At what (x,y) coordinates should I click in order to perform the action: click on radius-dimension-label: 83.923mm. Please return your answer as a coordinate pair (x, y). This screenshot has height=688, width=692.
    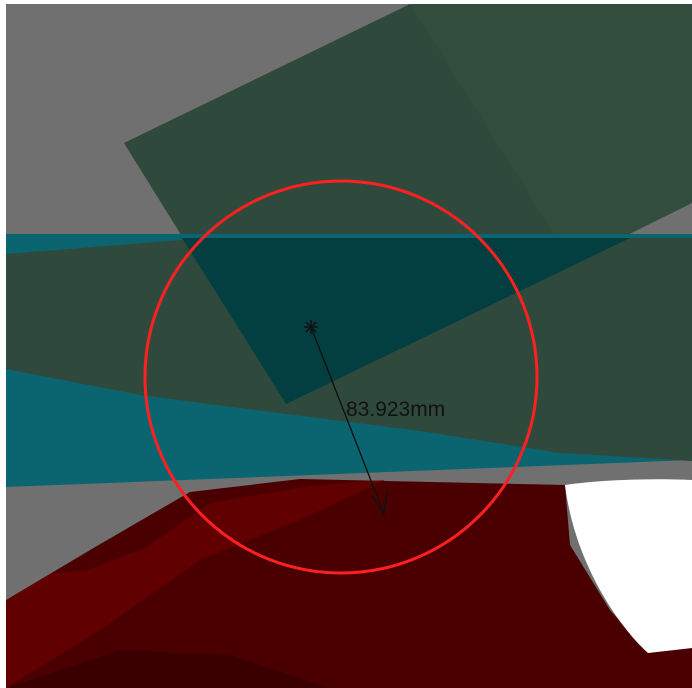
    Looking at the image, I should click on (396, 409).